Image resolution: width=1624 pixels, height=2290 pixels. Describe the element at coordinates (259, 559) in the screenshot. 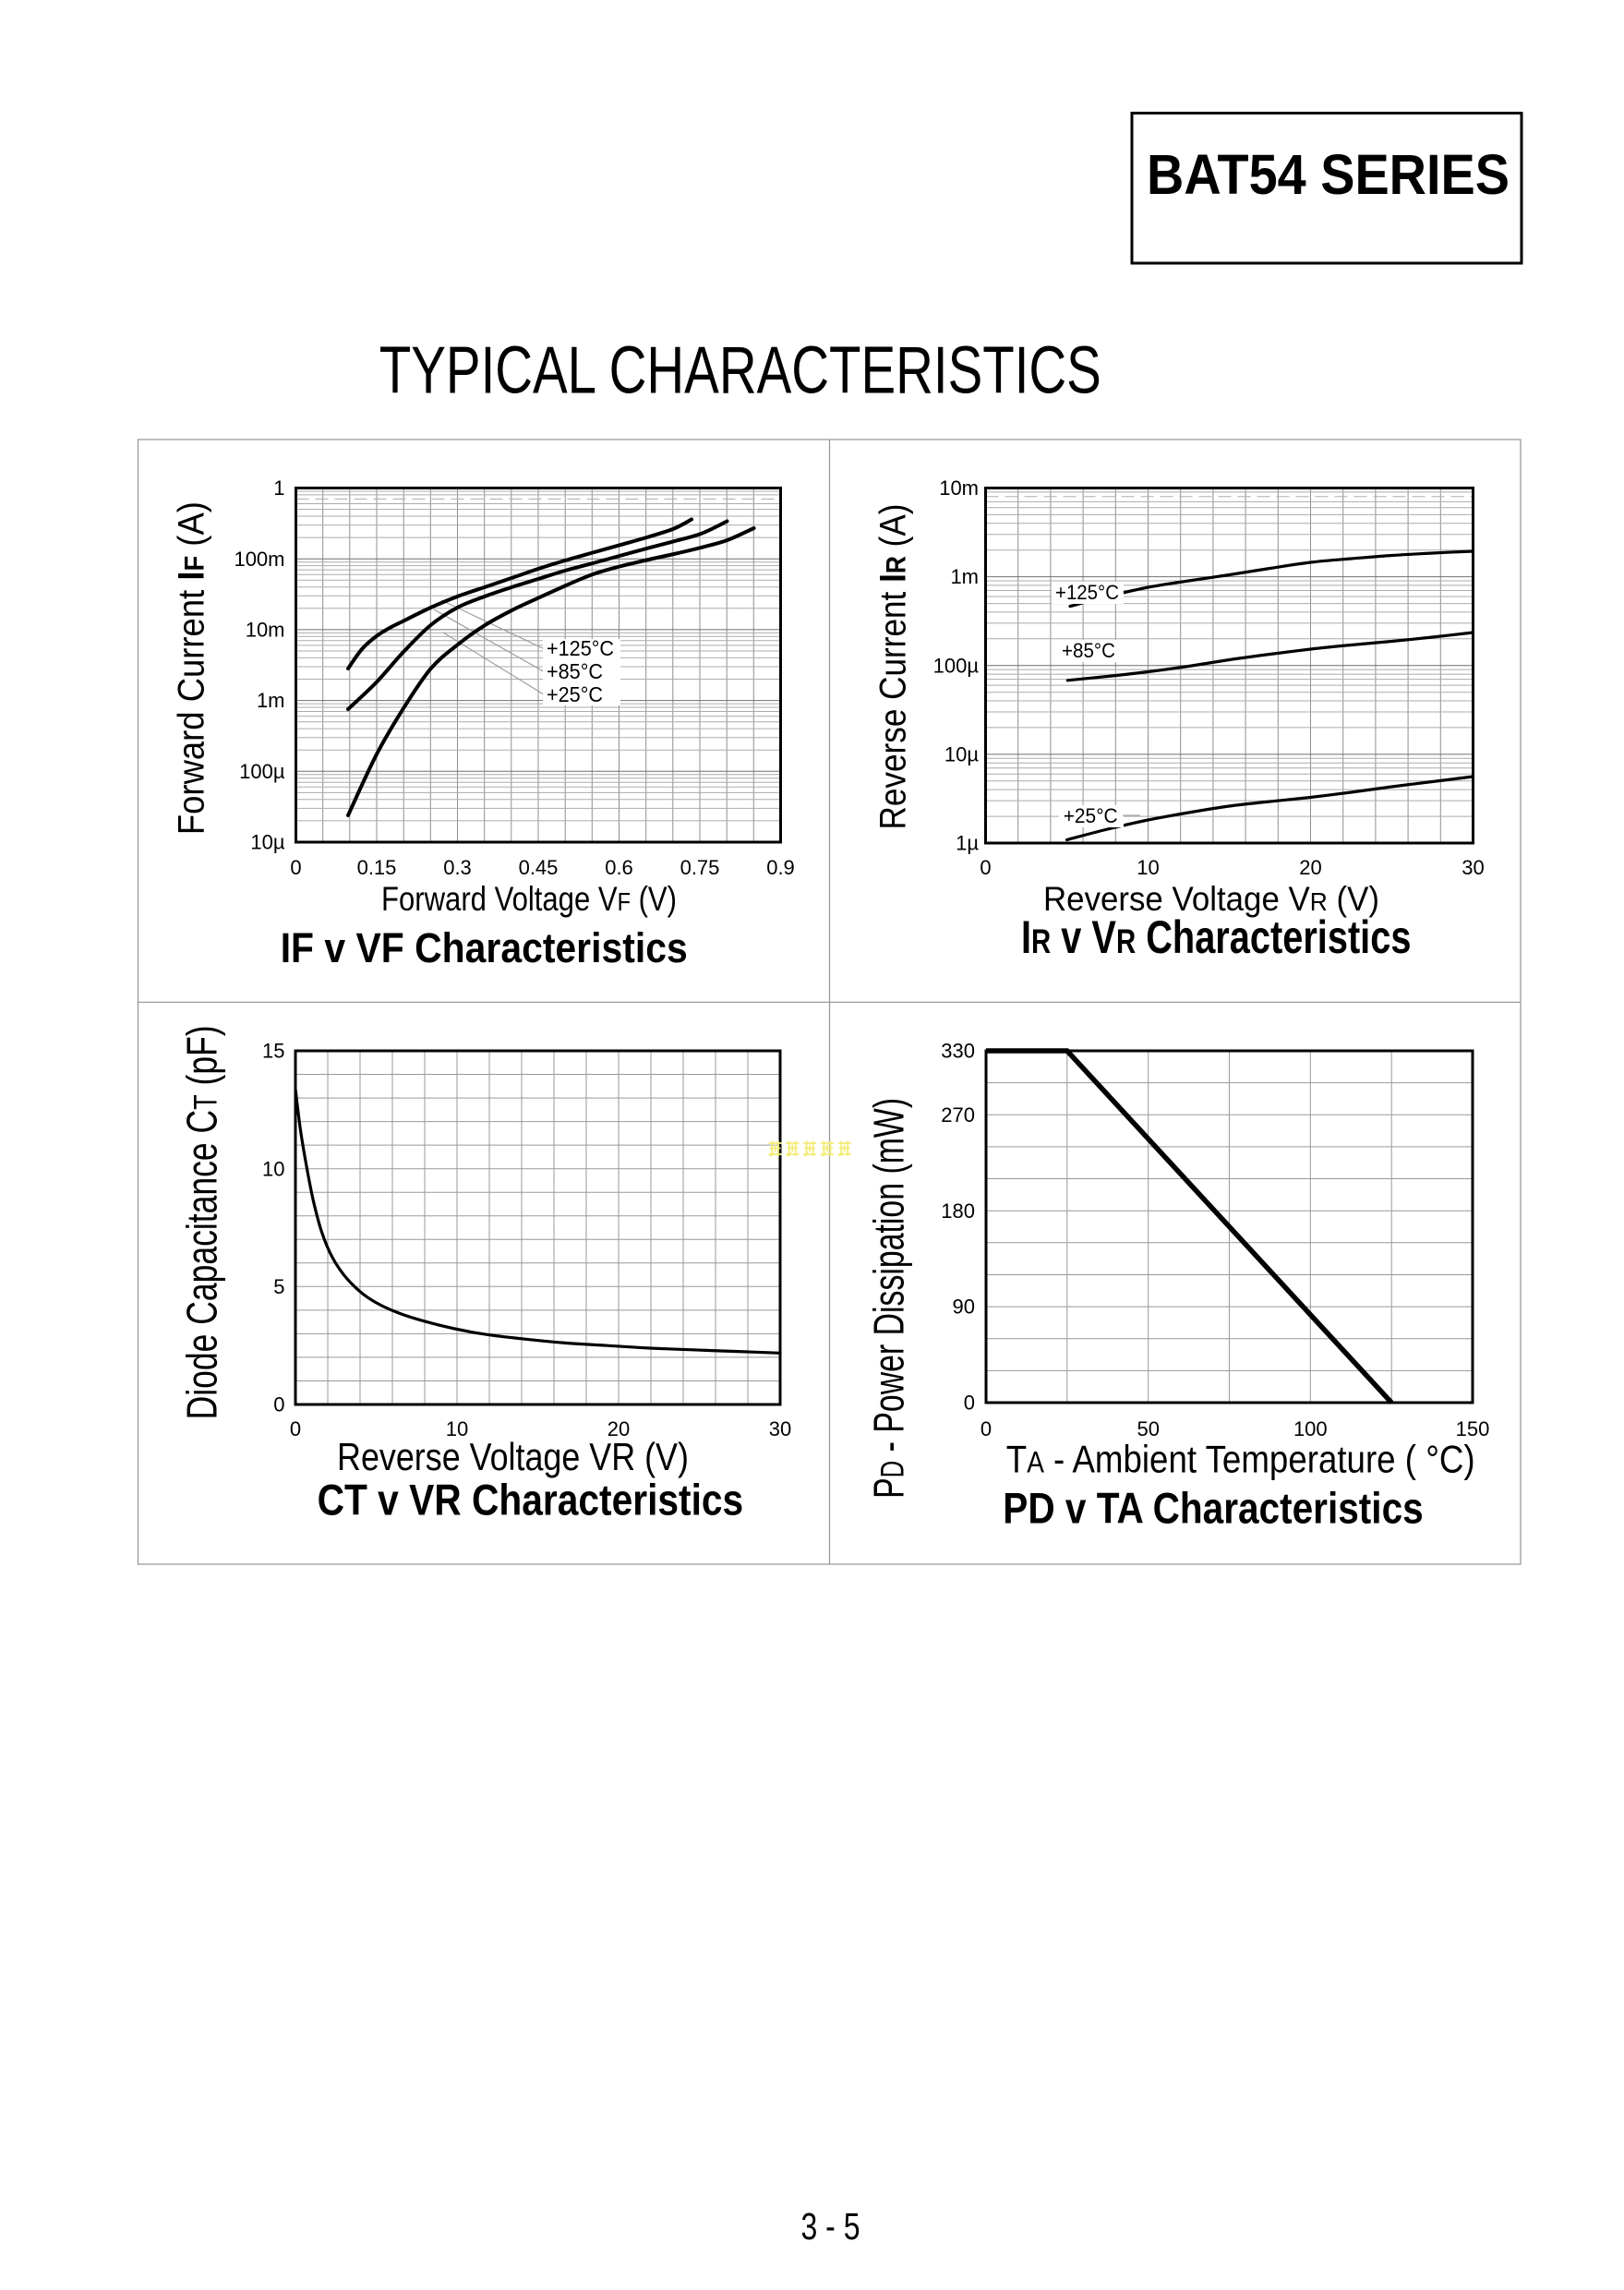

I see `svg-text: 100m` at that location.